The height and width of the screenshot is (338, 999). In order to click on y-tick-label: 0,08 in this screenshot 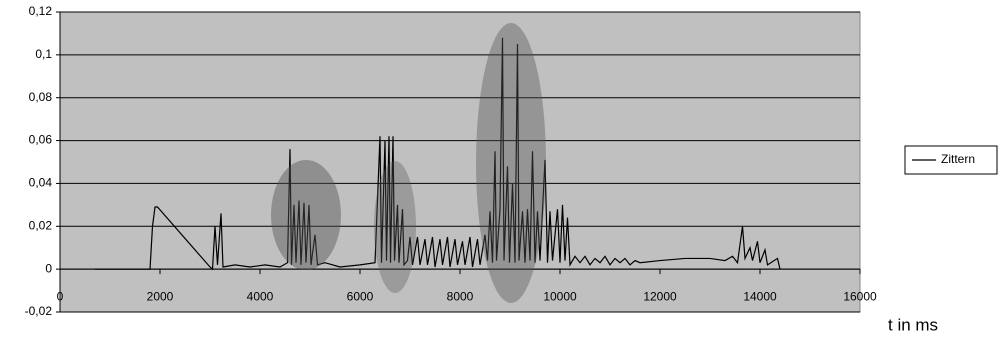, I will do `click(41, 97)`.